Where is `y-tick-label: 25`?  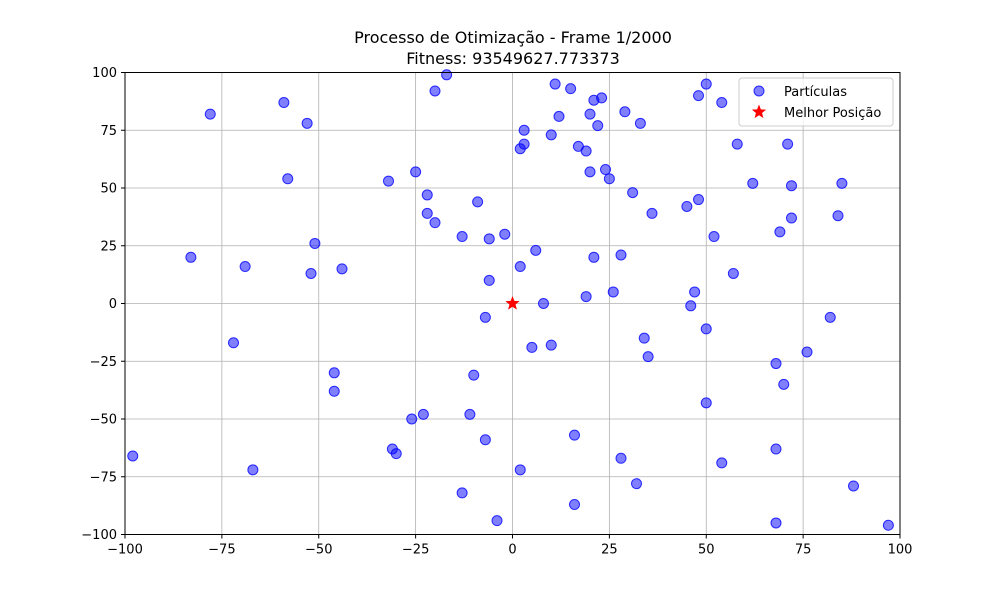
y-tick-label: 25 is located at coordinates (108, 246).